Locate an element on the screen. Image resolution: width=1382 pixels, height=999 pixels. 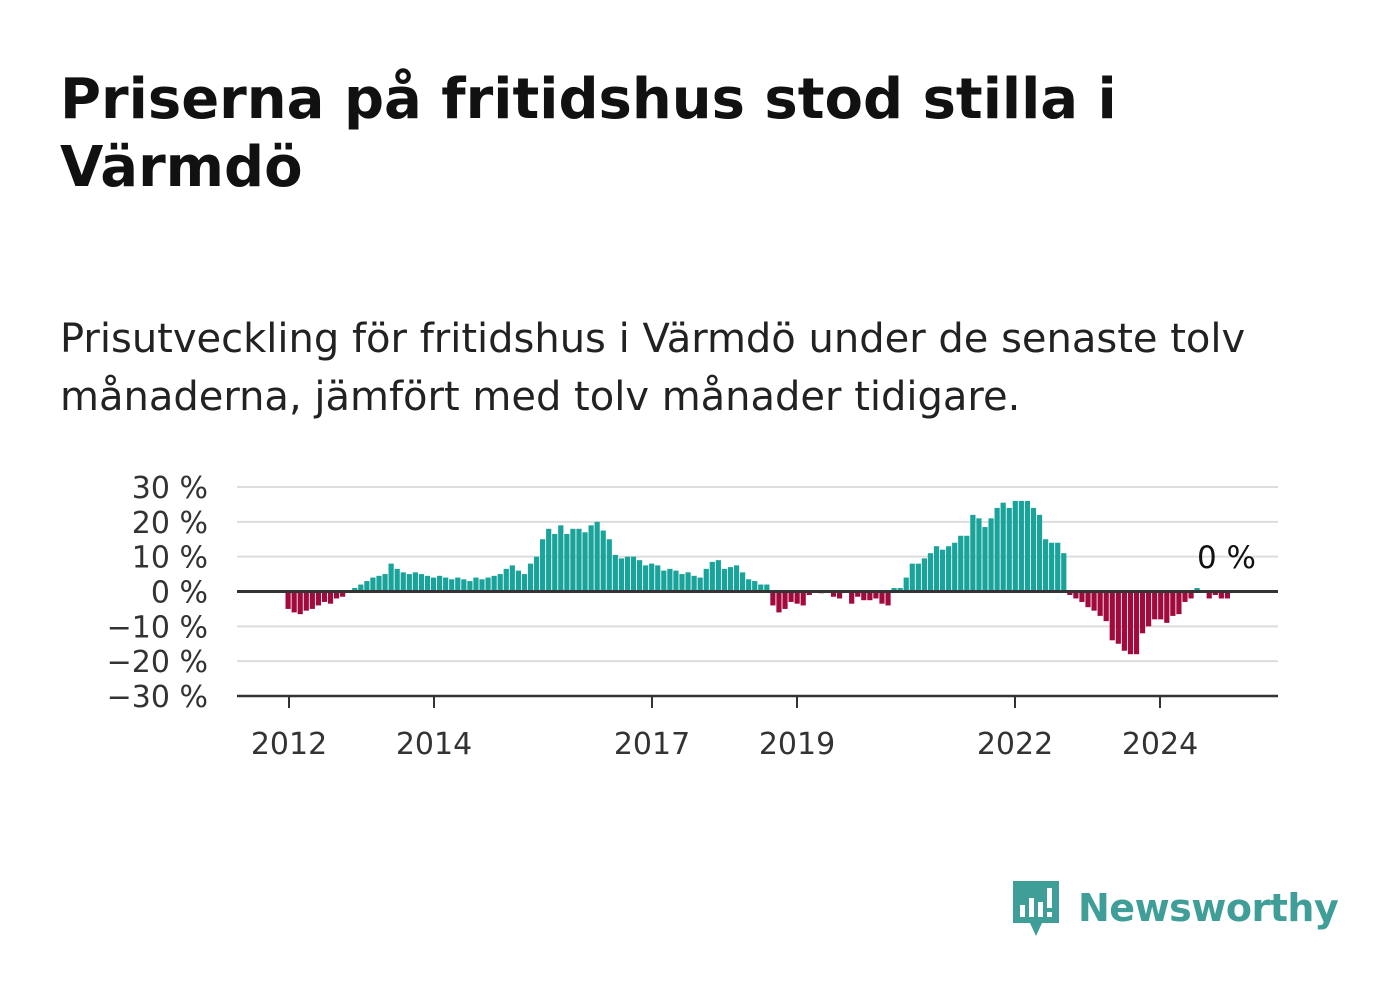
gridlines is located at coordinates (757, 574).